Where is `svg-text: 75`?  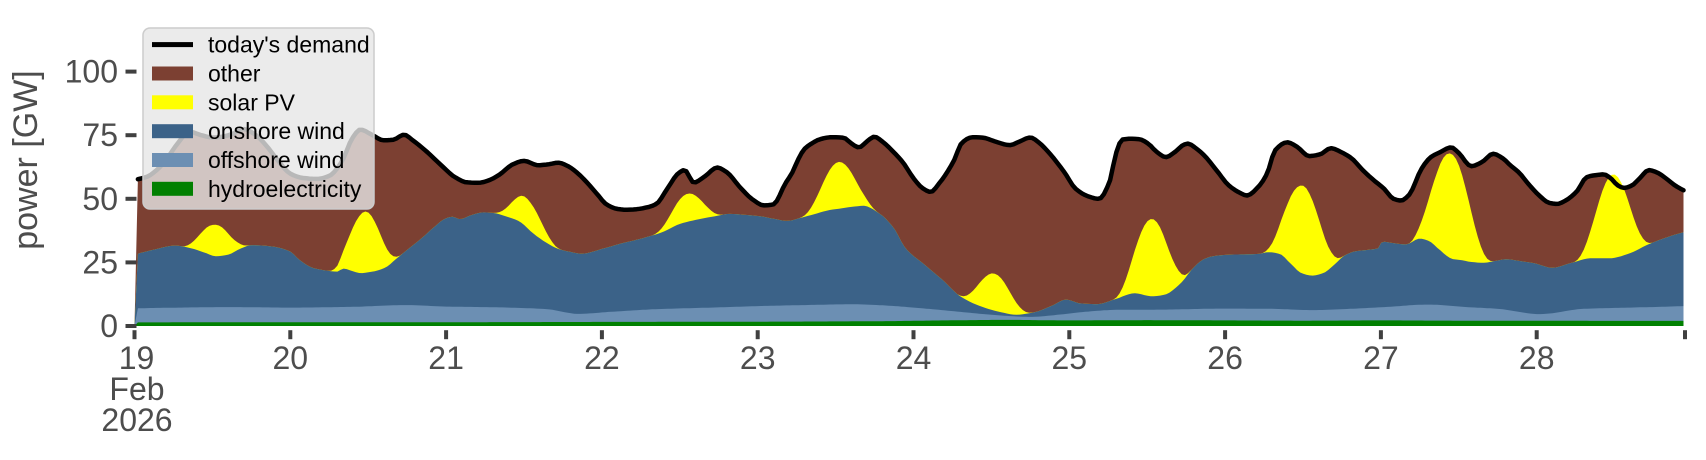
svg-text: 75 is located at coordinates (100, 135).